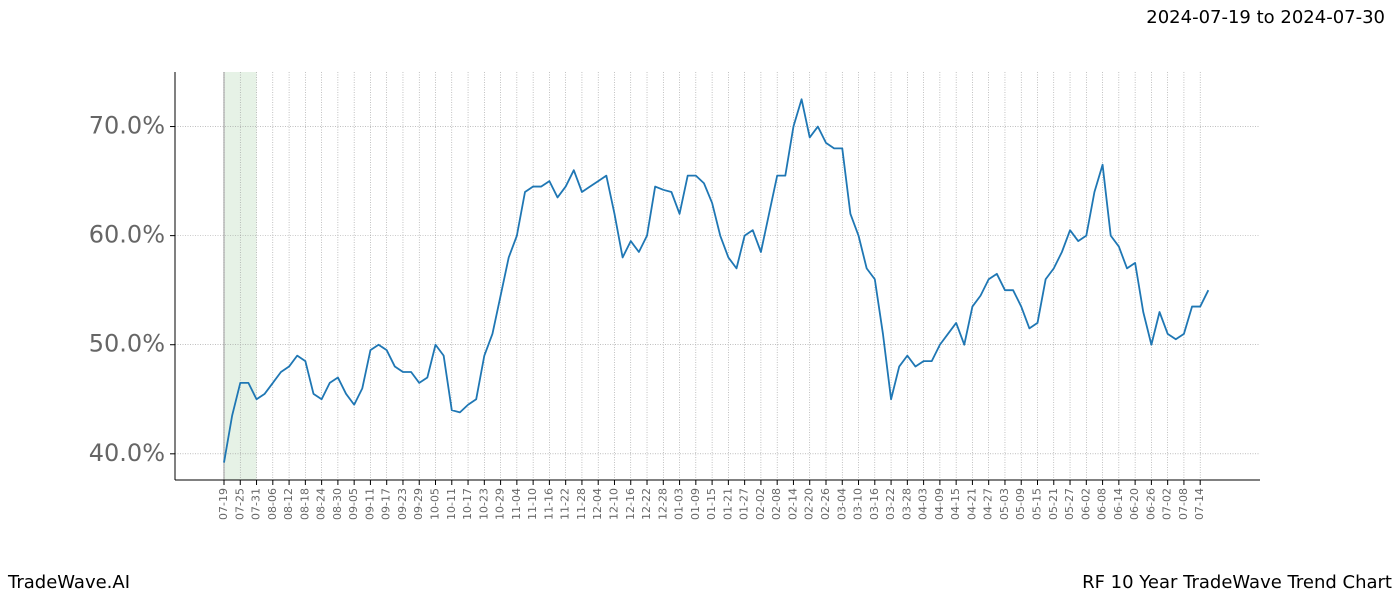 This screenshot has width=1400, height=600. What do you see at coordinates (500, 504) in the screenshot?
I see `x-tick-label: 10-29` at bounding box center [500, 504].